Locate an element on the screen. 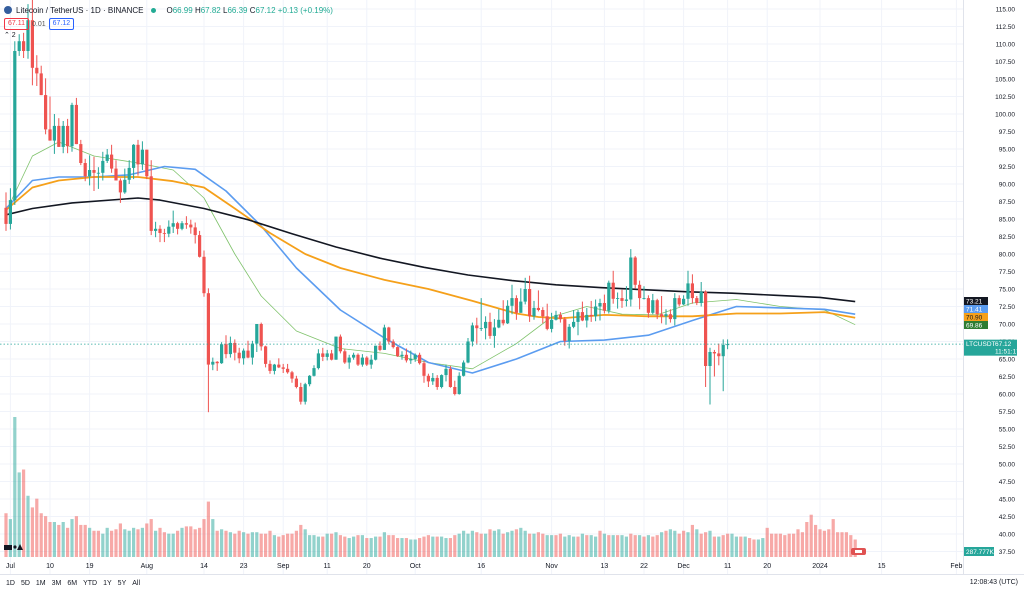  indicators-toggle: ⌃ 2 is located at coordinates (10, 35).